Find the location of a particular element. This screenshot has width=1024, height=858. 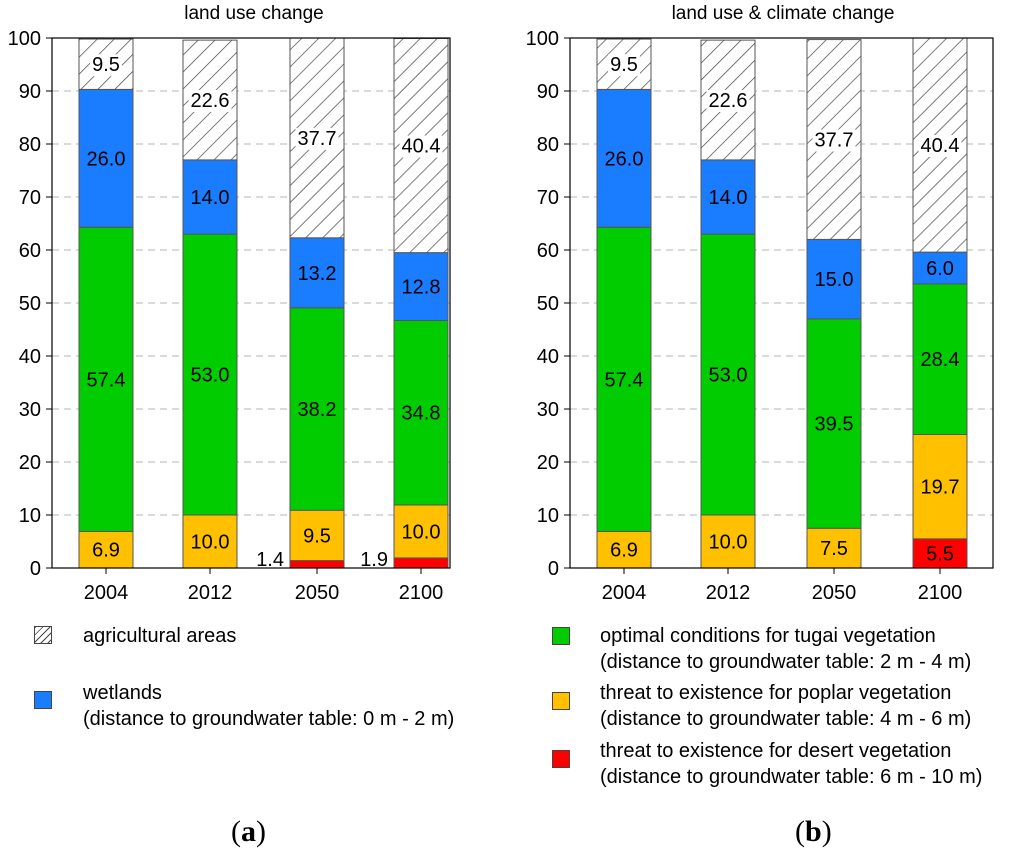

data-label: 1.9 is located at coordinates (374, 560).